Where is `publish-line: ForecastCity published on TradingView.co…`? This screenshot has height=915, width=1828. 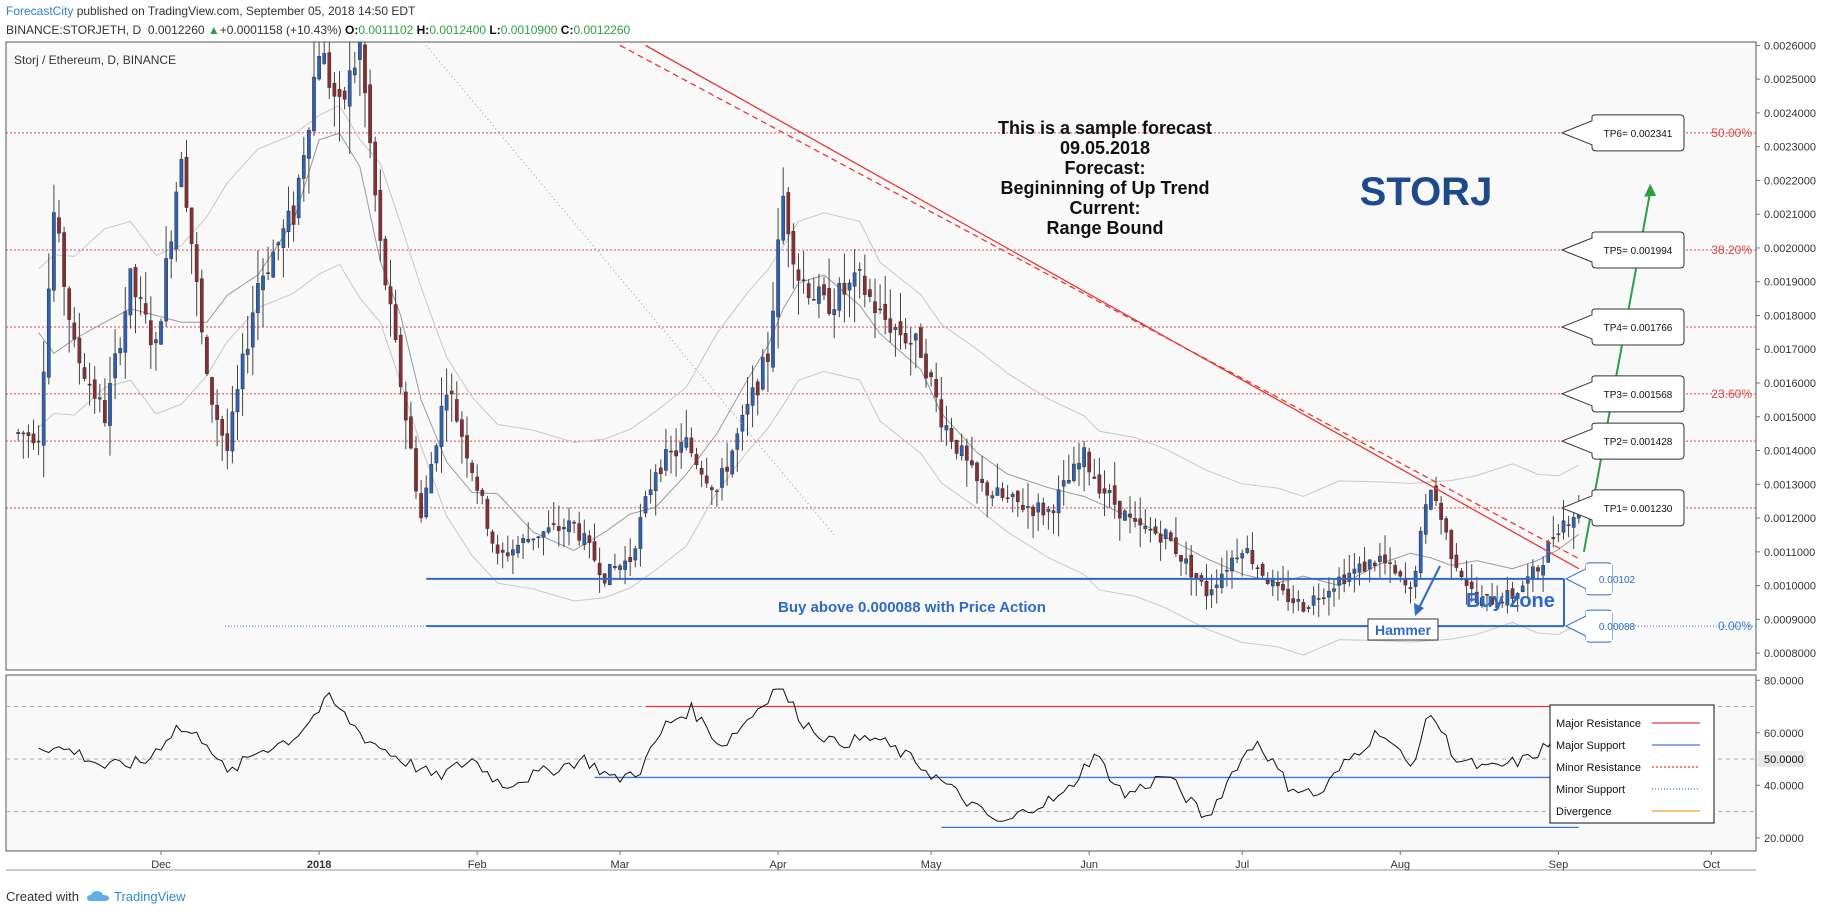 publish-line: ForecastCity published on TradingView.co… is located at coordinates (318, 11).